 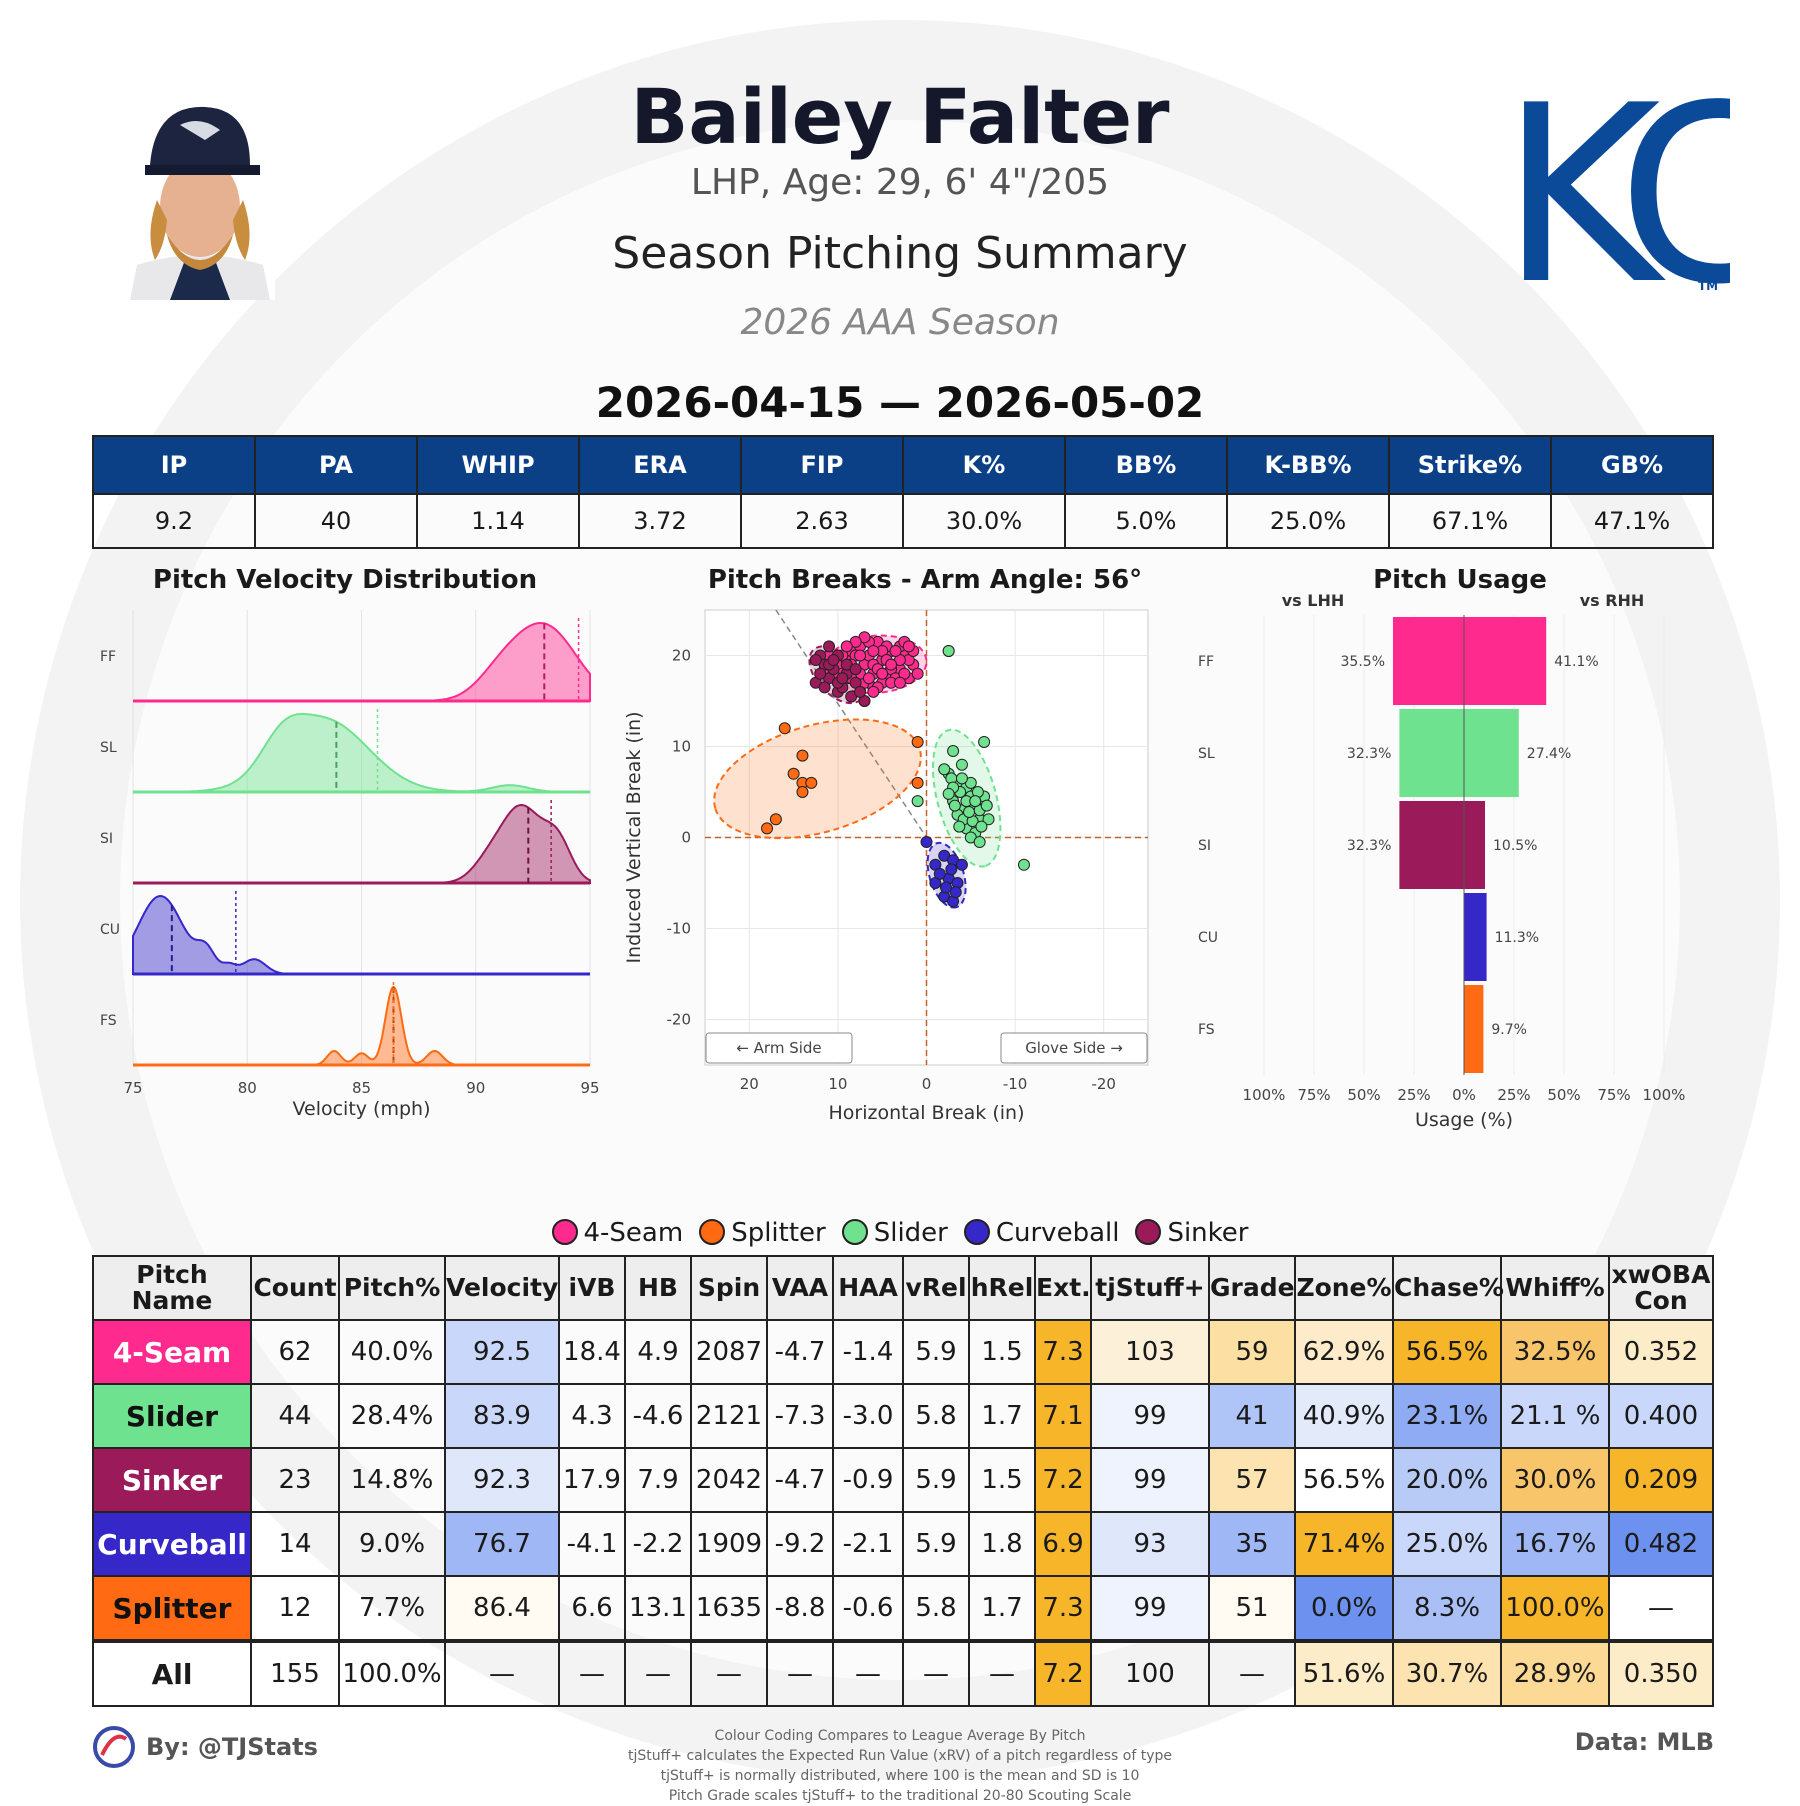 I want to click on usage-row-label: SL, so click(x=1206, y=754).